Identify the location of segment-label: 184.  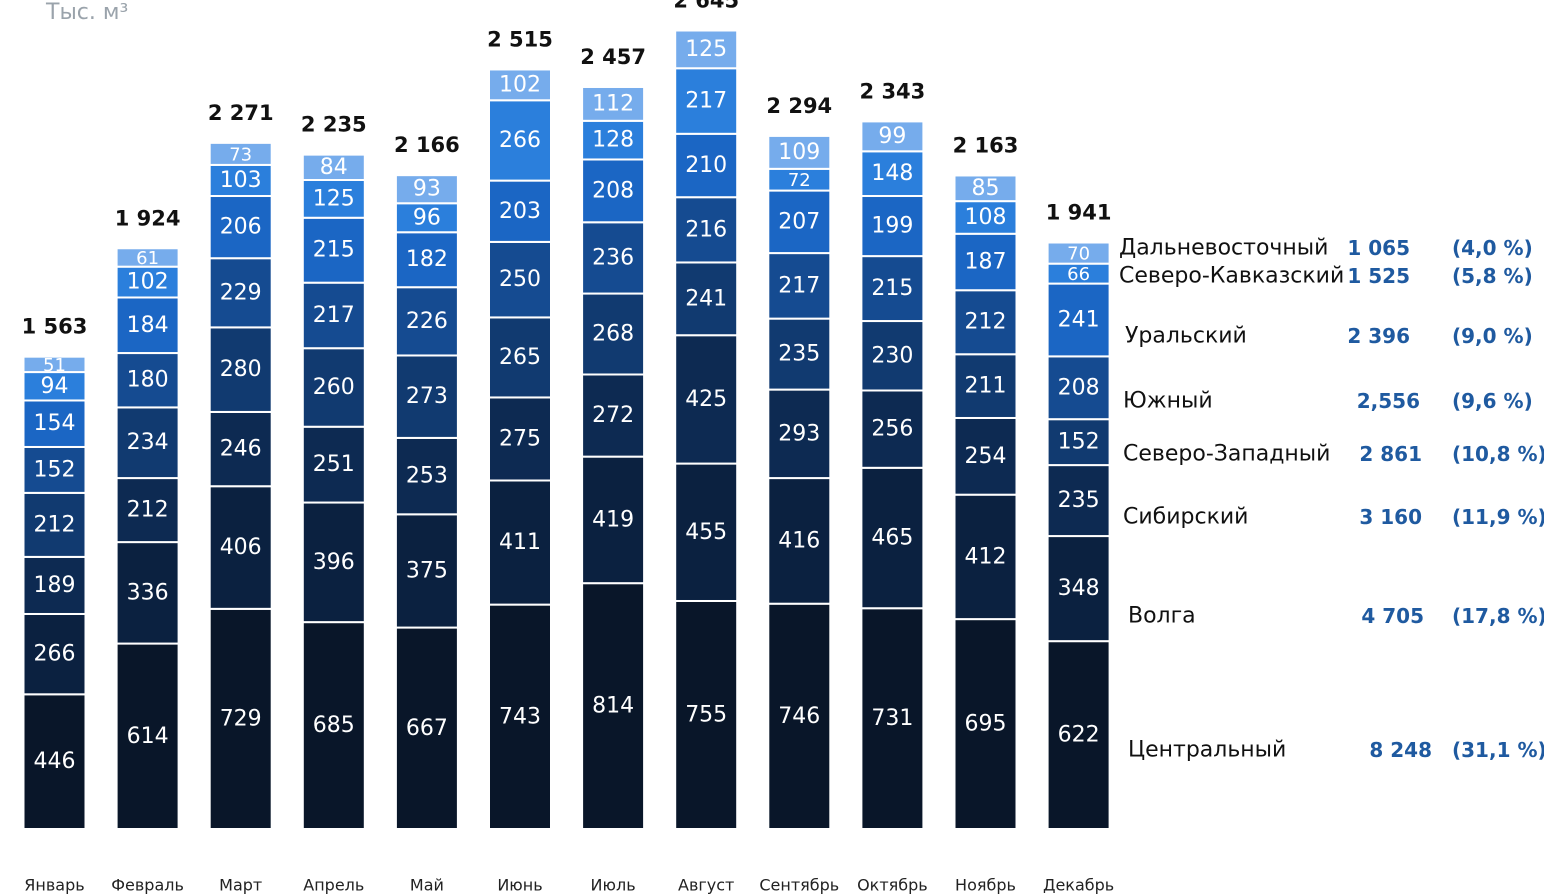
(148, 325).